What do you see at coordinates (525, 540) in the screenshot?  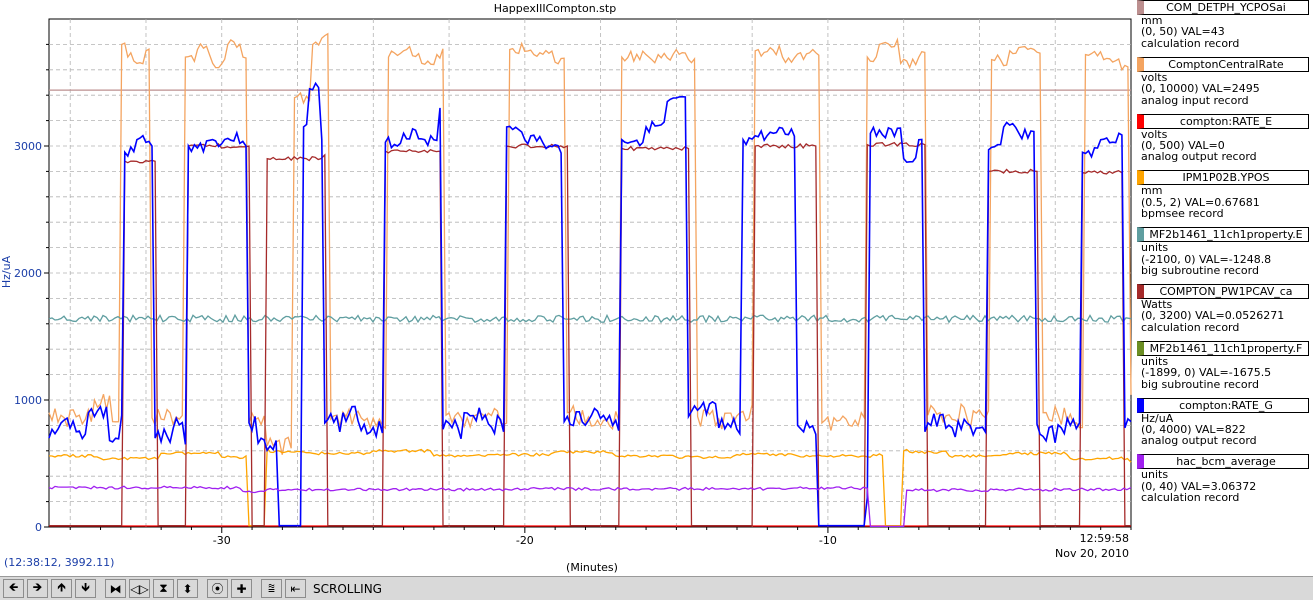 I see `x-tick-label: -20` at bounding box center [525, 540].